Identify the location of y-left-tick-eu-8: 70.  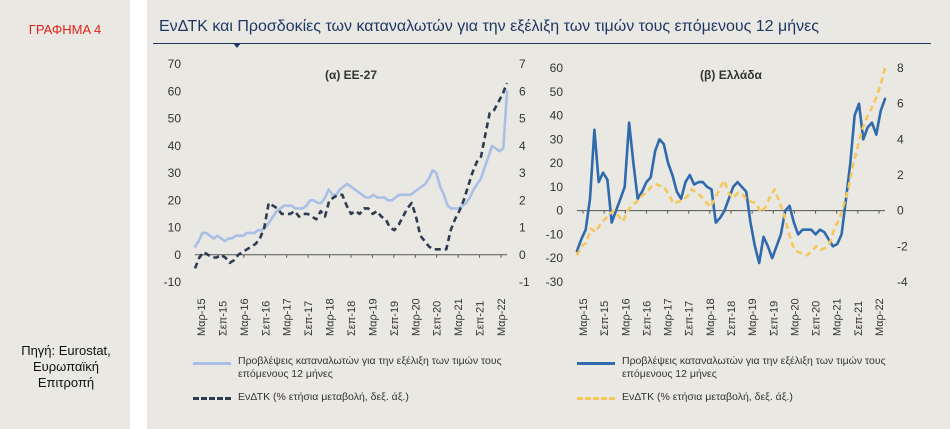
(175, 64).